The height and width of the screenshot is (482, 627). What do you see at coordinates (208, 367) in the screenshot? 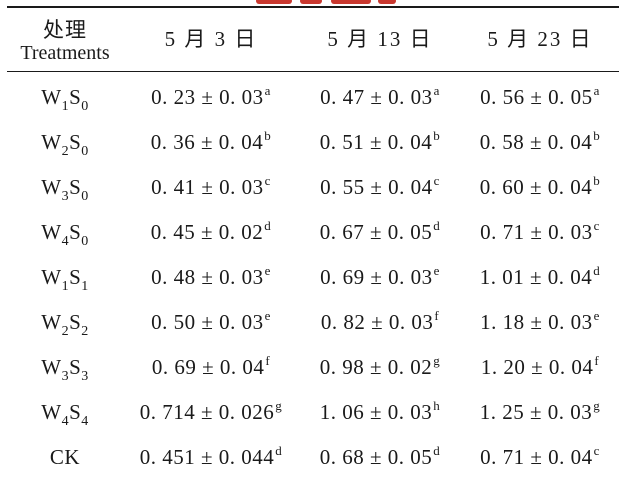
I see `mean-sd-value: 0. 69 ± 0. 04` at bounding box center [208, 367].